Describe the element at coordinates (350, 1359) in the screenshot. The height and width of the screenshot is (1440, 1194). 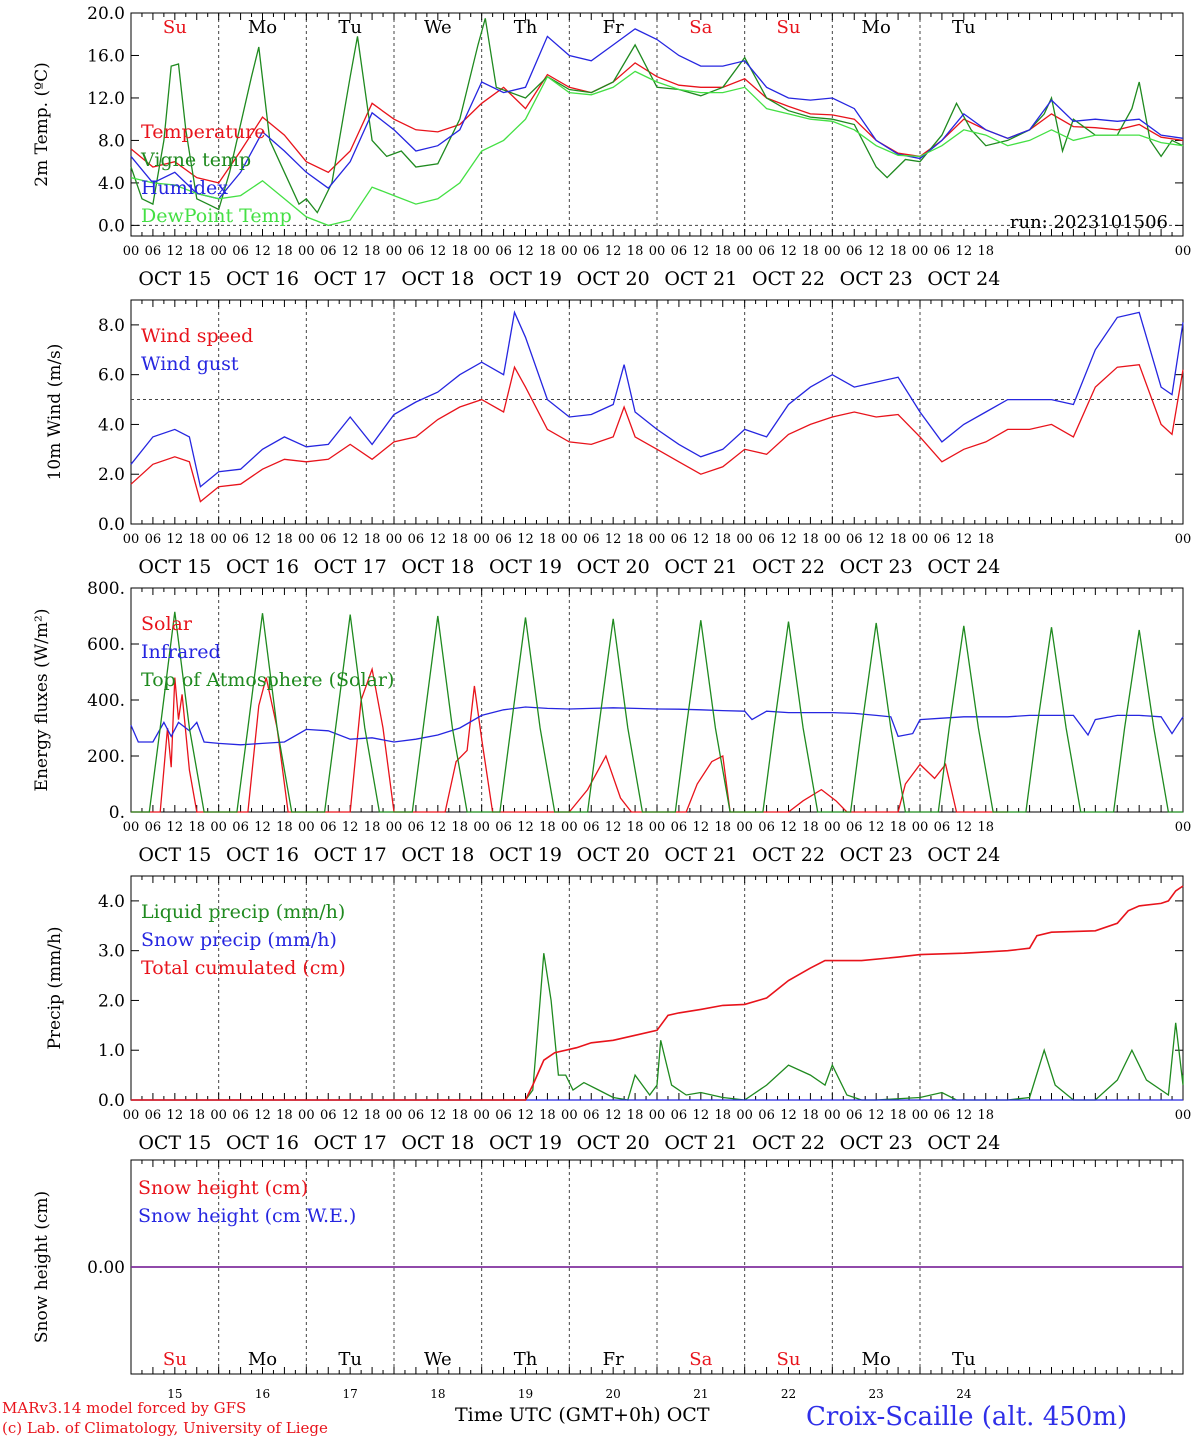
I see `weekday-label: Tu` at that location.